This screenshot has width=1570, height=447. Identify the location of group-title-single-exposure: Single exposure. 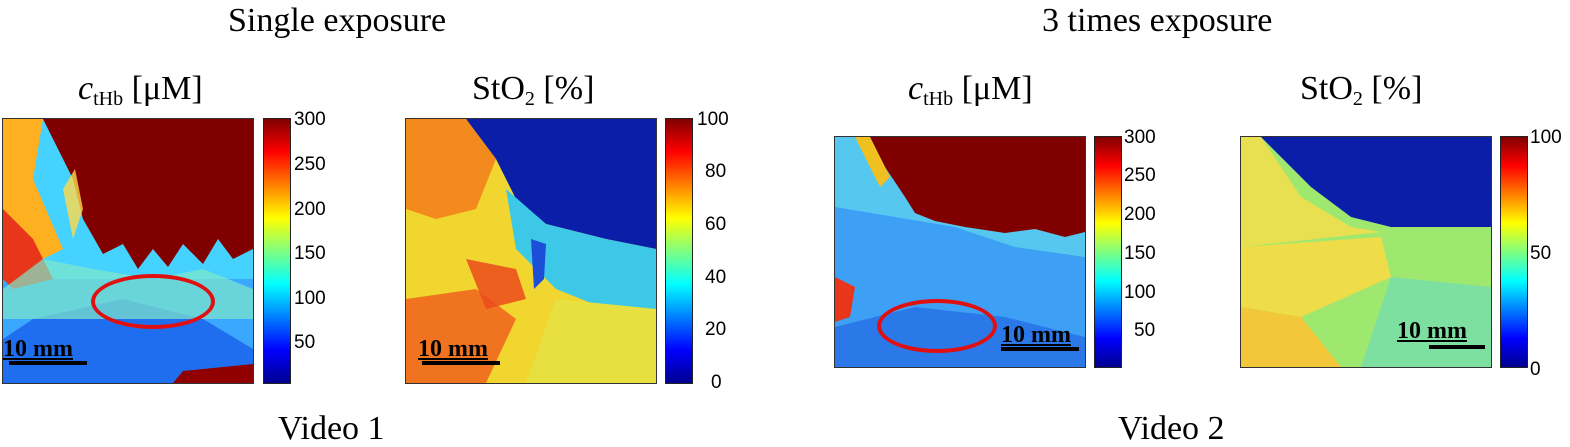
(337, 20).